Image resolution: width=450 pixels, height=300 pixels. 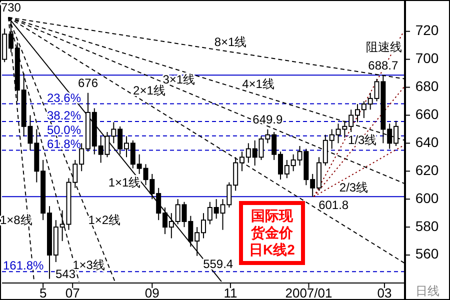 I want to click on series-label: 8×1线, so click(x=230, y=41).